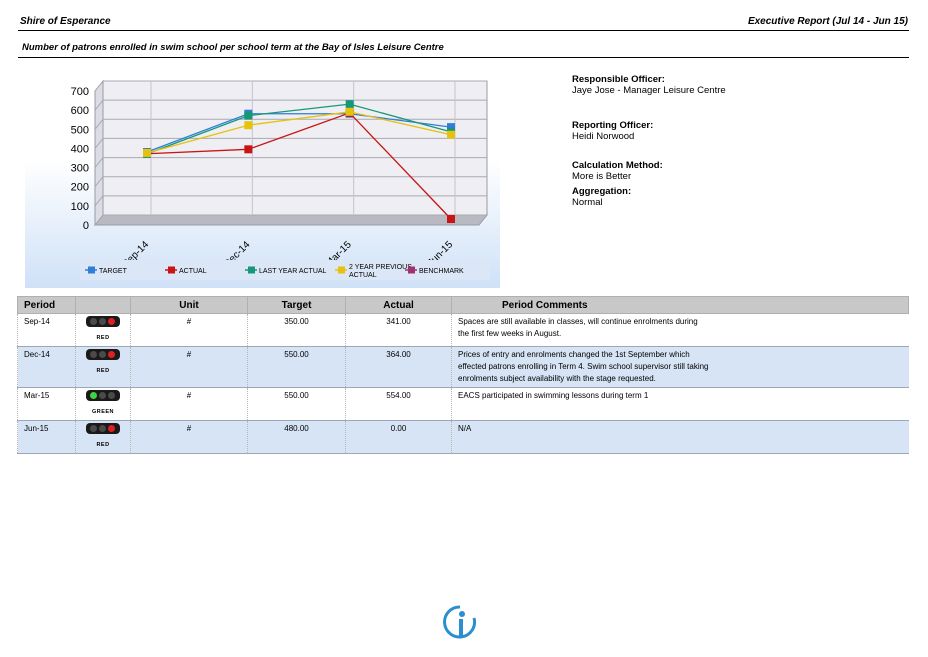 The height and width of the screenshot is (657, 928). I want to click on period-cell: Sep-14, so click(46, 330).